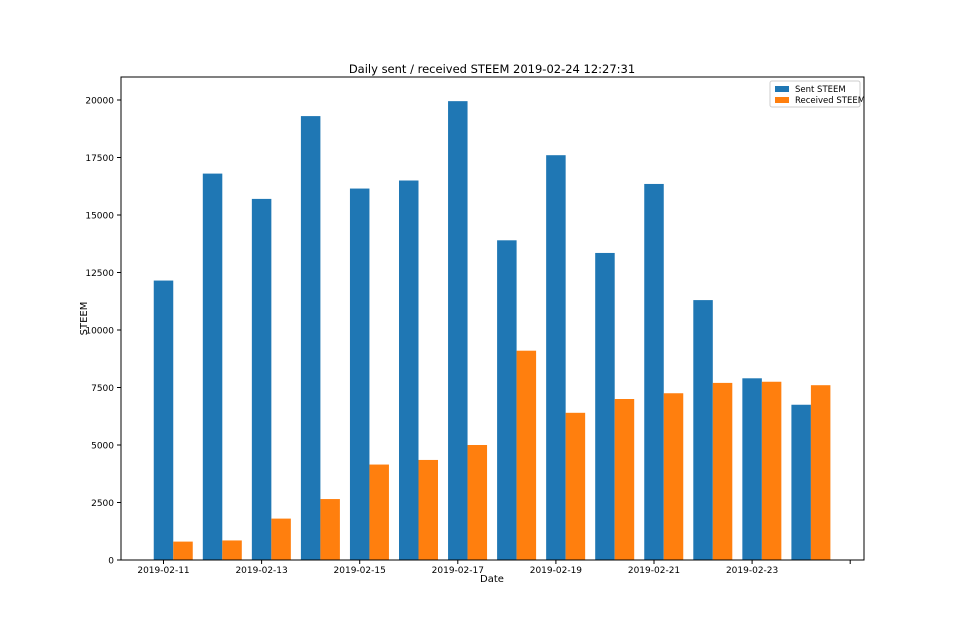 The width and height of the screenshot is (960, 644). Describe the element at coordinates (360, 571) in the screenshot. I see `x-tick-label: 2019-02-15` at that location.